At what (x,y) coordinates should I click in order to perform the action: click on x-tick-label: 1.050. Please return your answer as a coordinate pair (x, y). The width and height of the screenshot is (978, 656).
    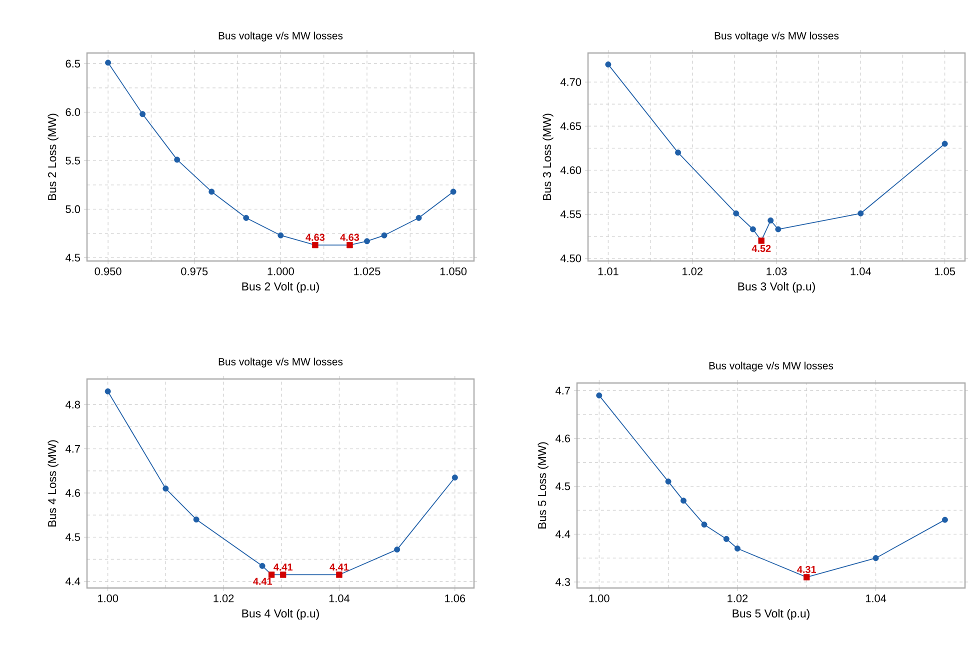
    Looking at the image, I should click on (453, 272).